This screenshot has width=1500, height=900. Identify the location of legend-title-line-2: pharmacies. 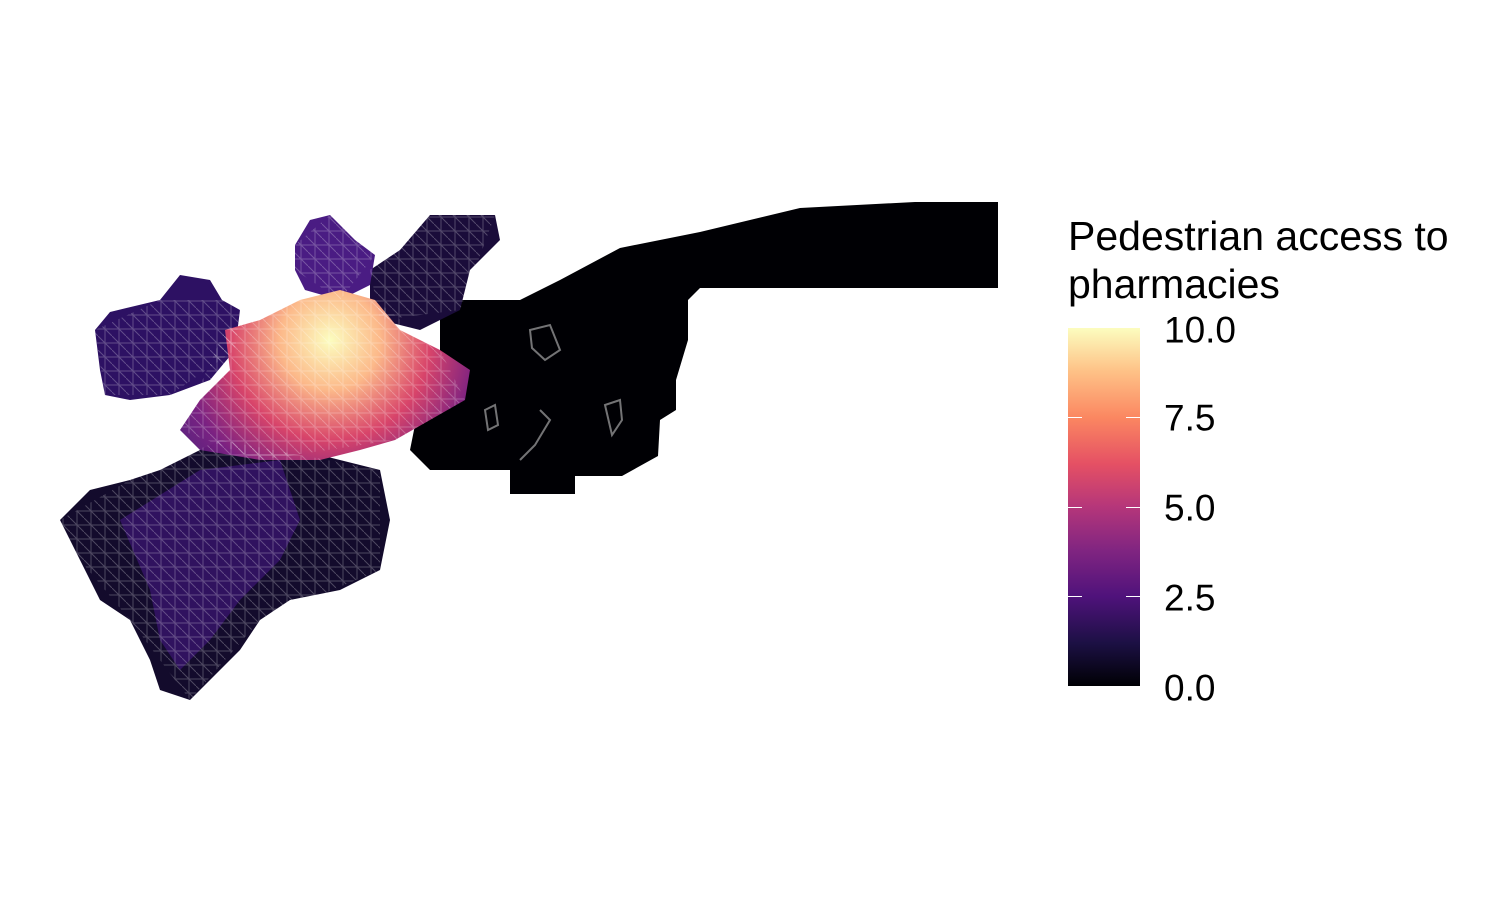
(1174, 284).